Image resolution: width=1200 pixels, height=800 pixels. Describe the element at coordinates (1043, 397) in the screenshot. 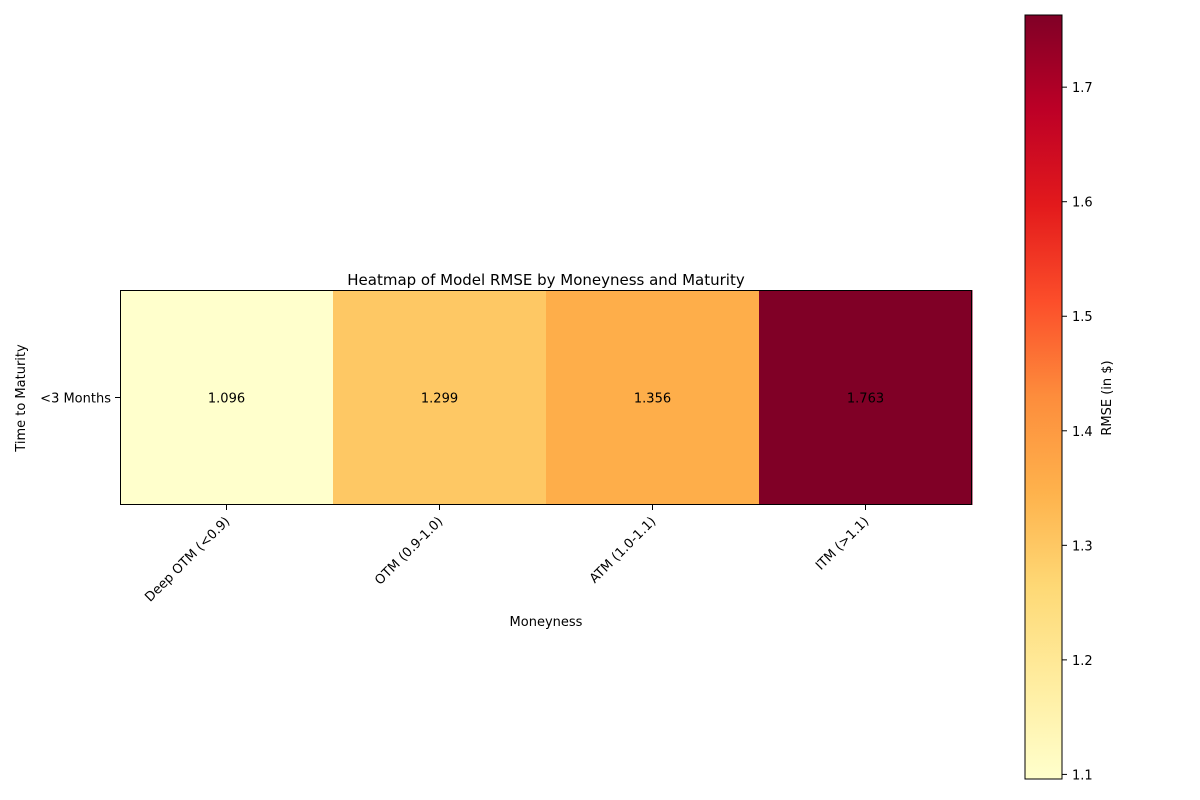

I see `colorbar` at that location.